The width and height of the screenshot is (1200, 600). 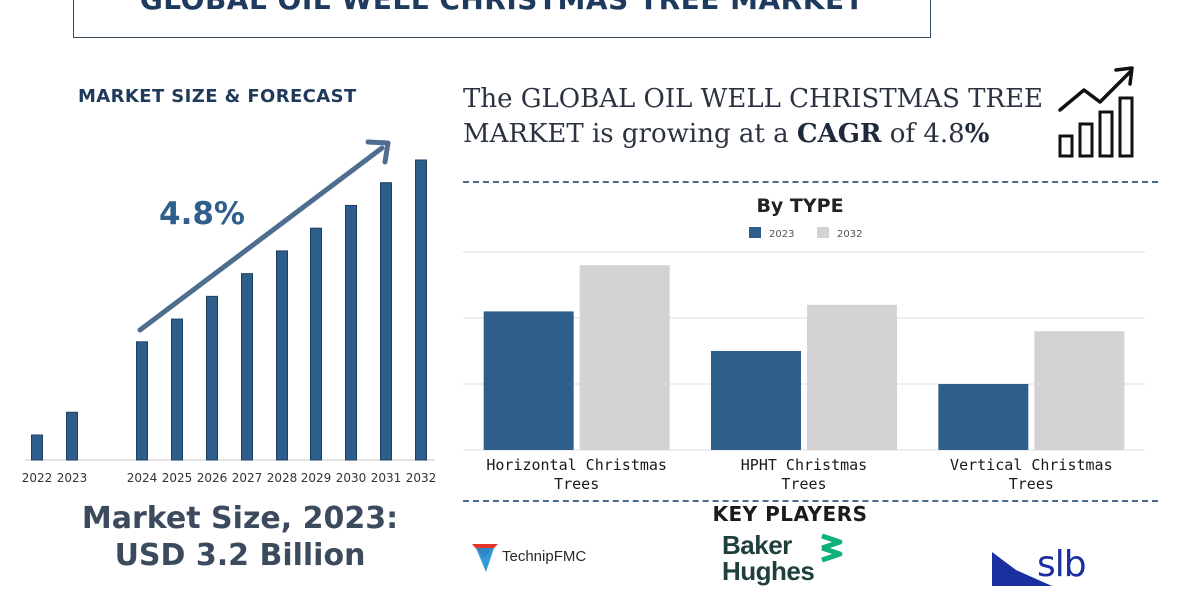 I want to click on legend-swatch-2023, so click(x=755, y=232).